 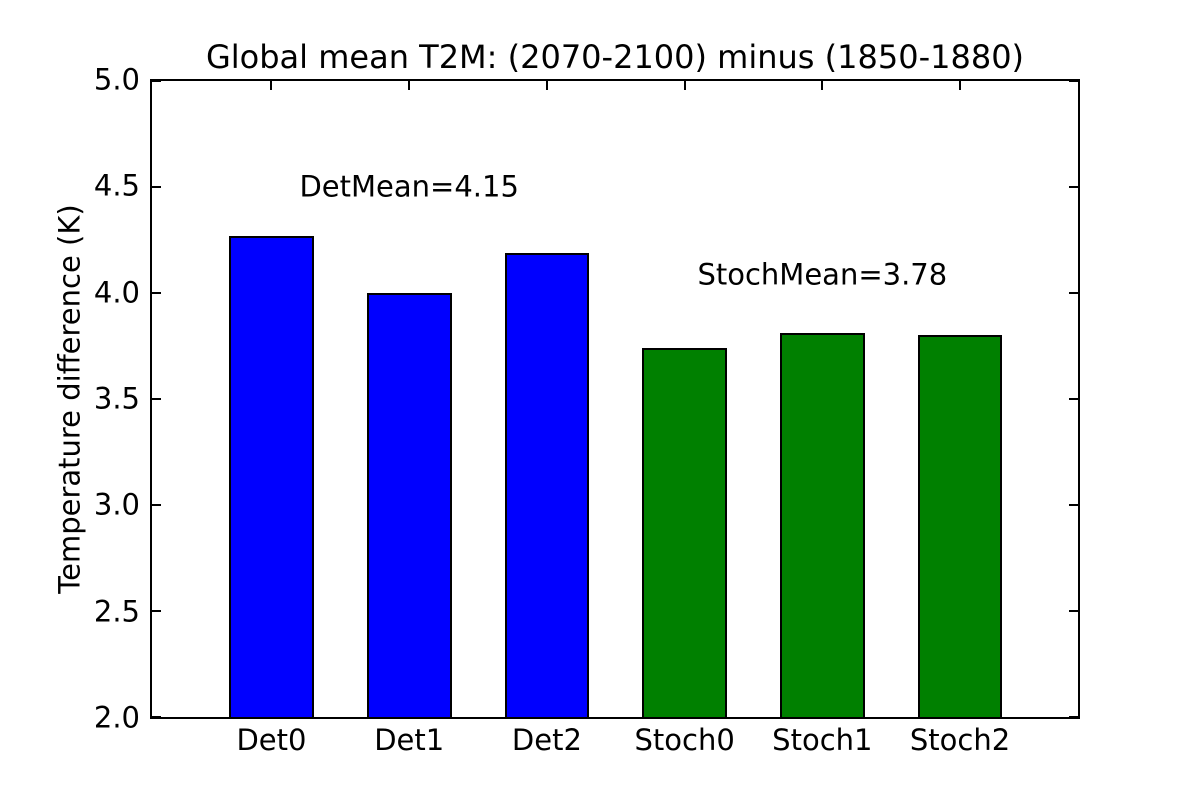 I want to click on bar-det2, so click(x=547, y=484).